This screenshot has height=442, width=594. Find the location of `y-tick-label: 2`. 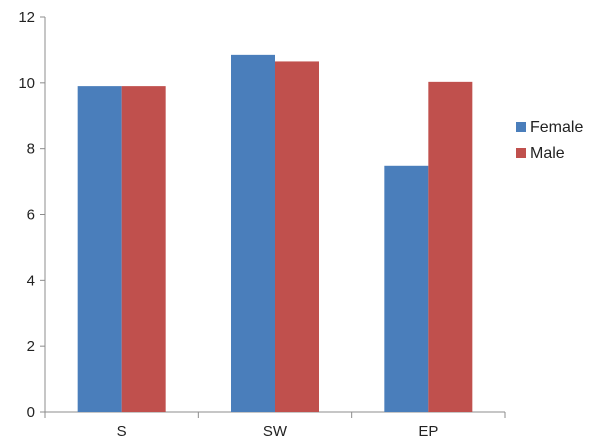

y-tick-label: 2 is located at coordinates (31, 346).